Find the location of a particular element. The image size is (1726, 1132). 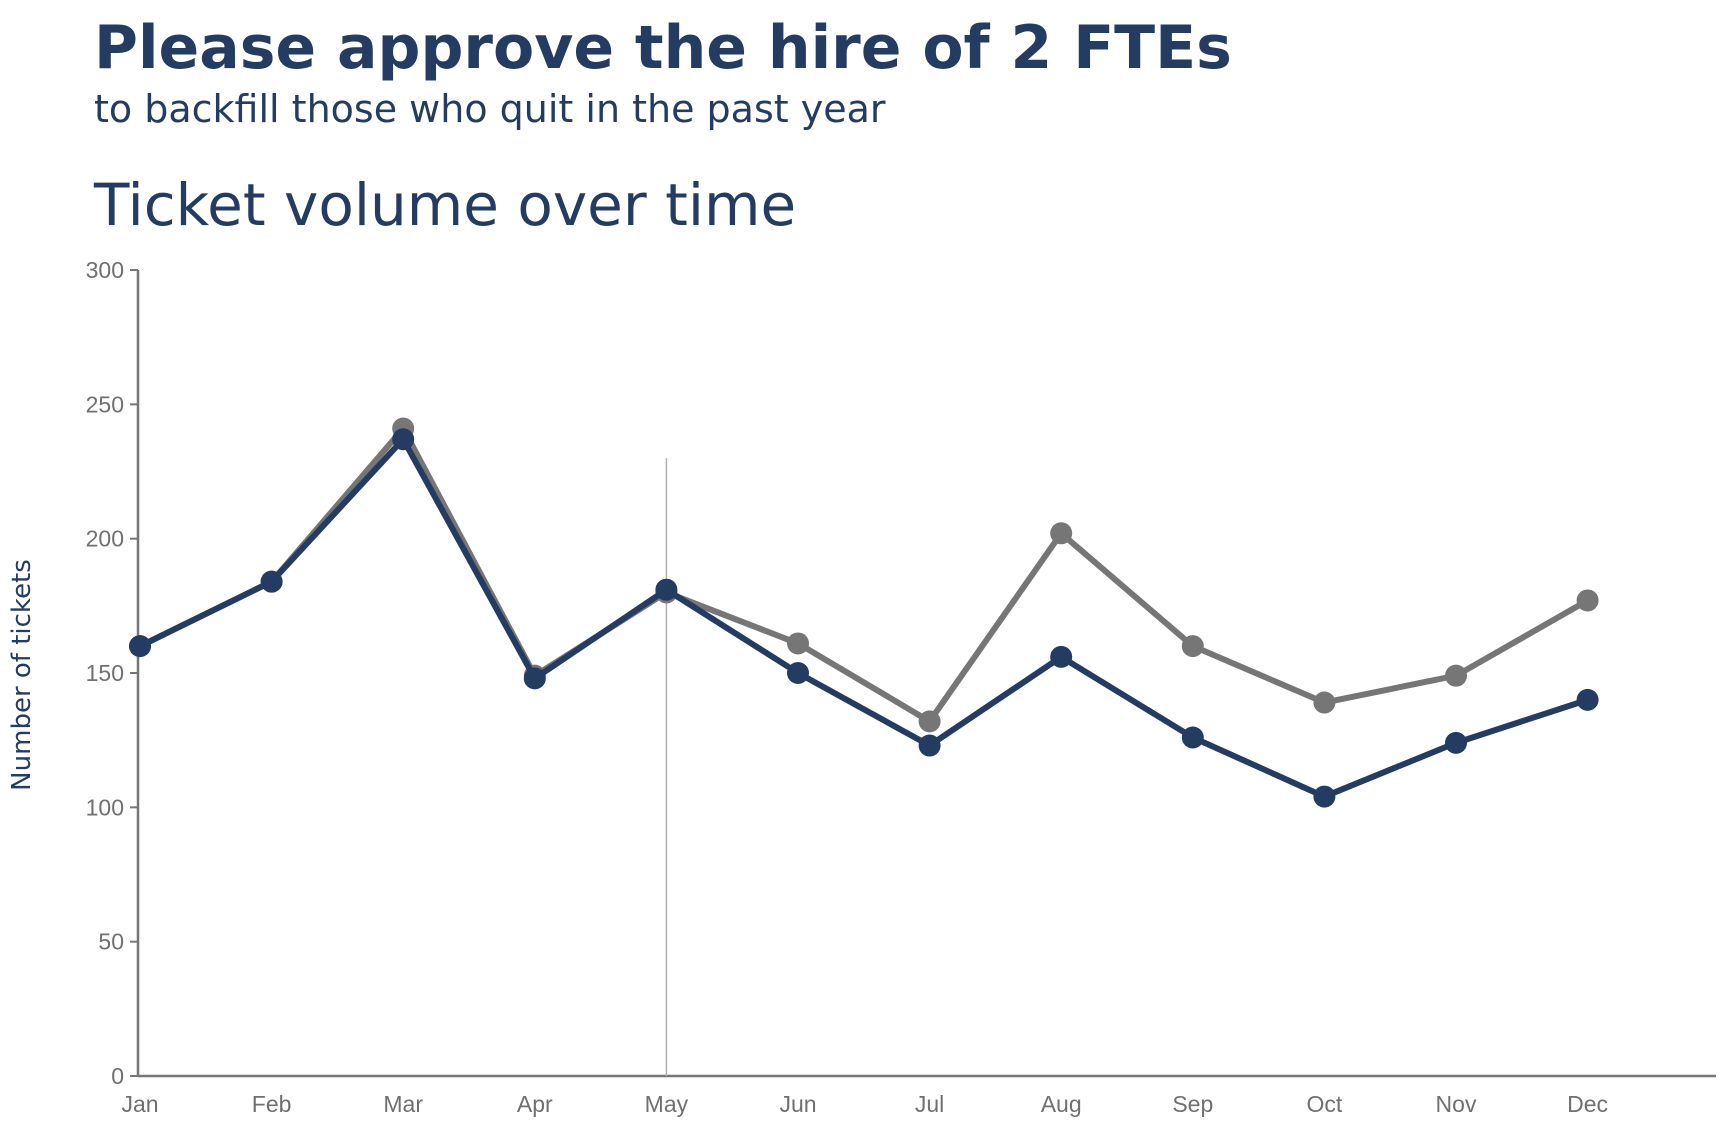

y-tick-label: 200 is located at coordinates (105, 539).